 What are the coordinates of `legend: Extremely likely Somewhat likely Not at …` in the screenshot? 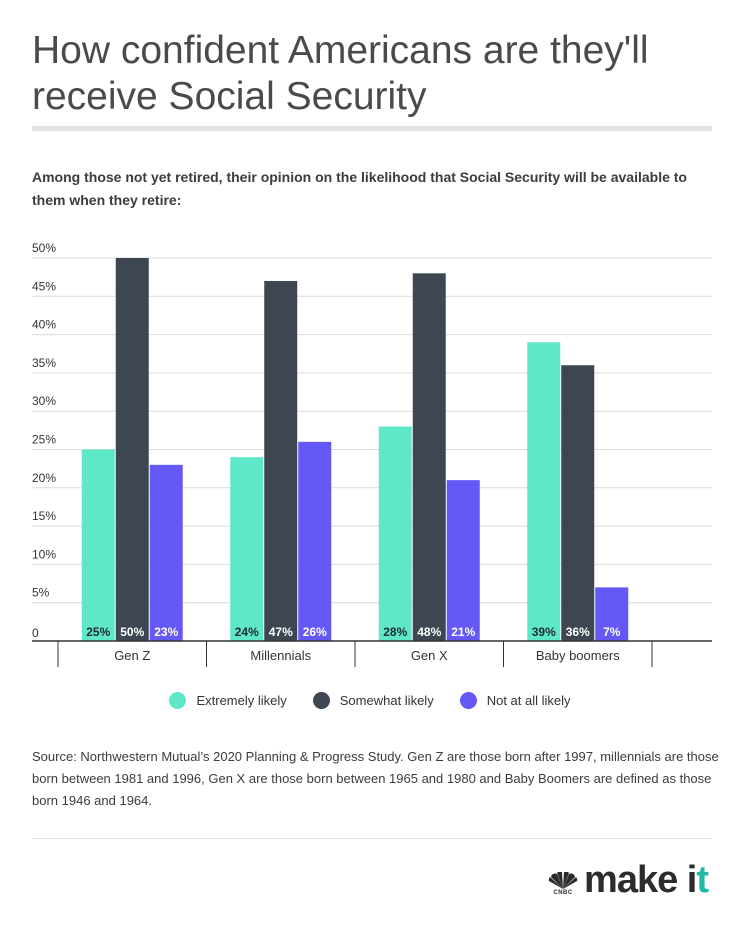 It's located at (370, 700).